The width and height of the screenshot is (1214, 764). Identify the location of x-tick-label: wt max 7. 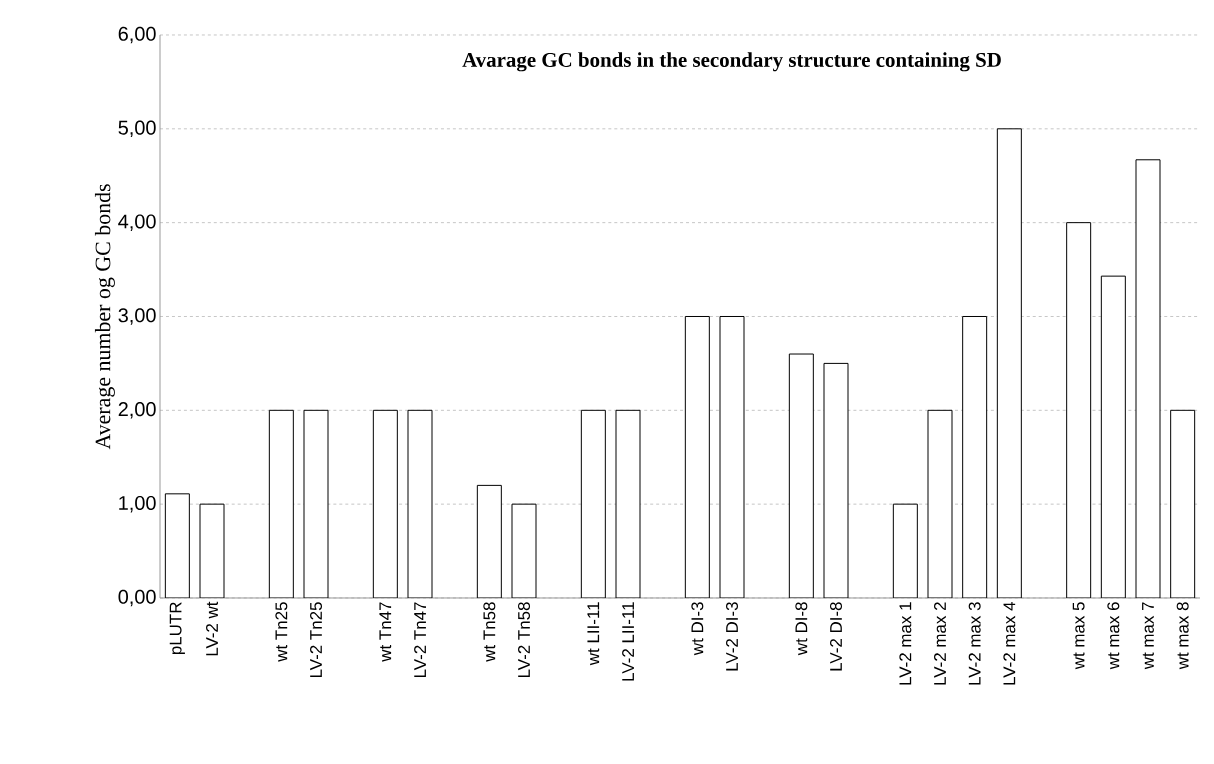
(1148, 636).